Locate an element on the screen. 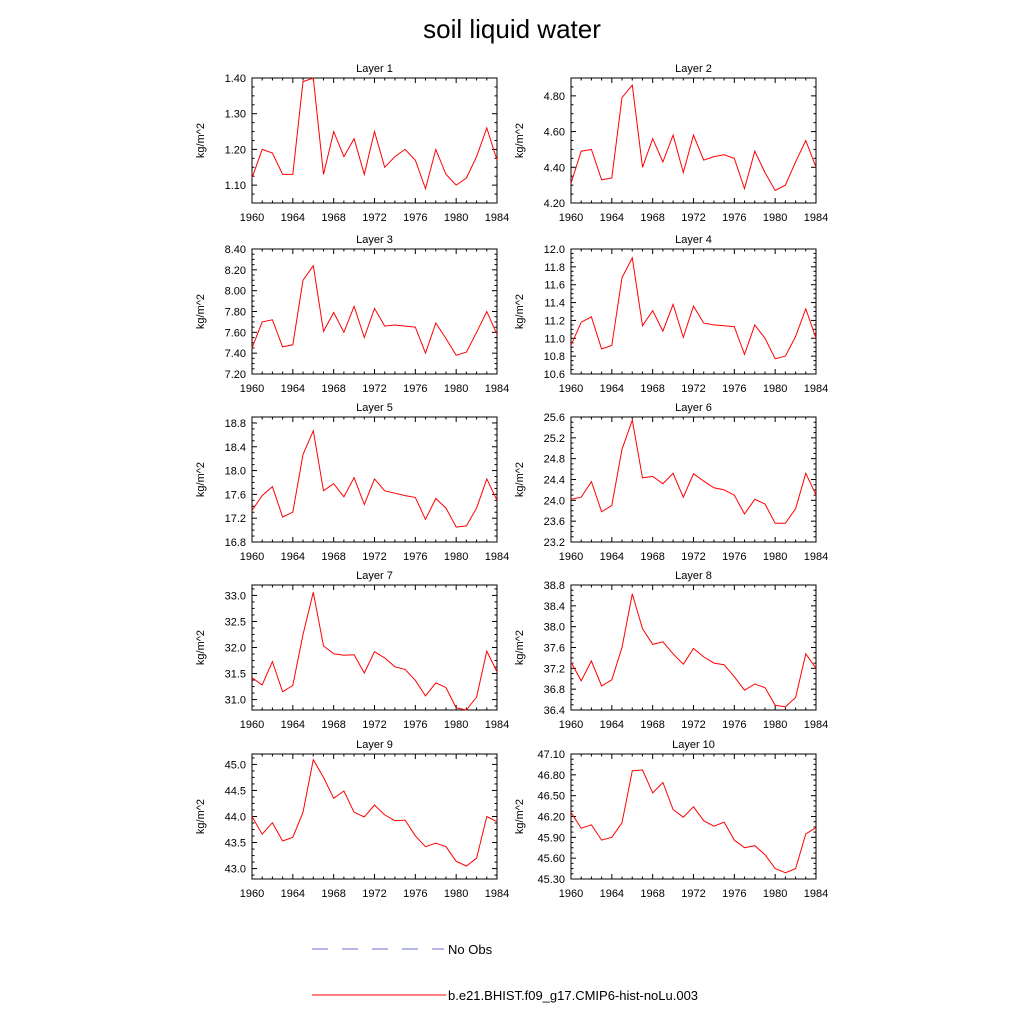 The image size is (1024, 1024). x-tick-label: 1968 is located at coordinates (333, 557).